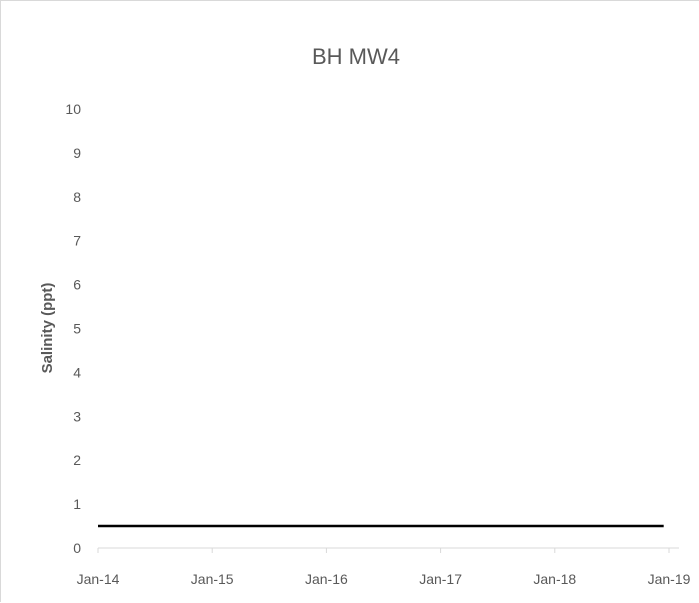  I want to click on y-tick-label: 10, so click(73, 109).